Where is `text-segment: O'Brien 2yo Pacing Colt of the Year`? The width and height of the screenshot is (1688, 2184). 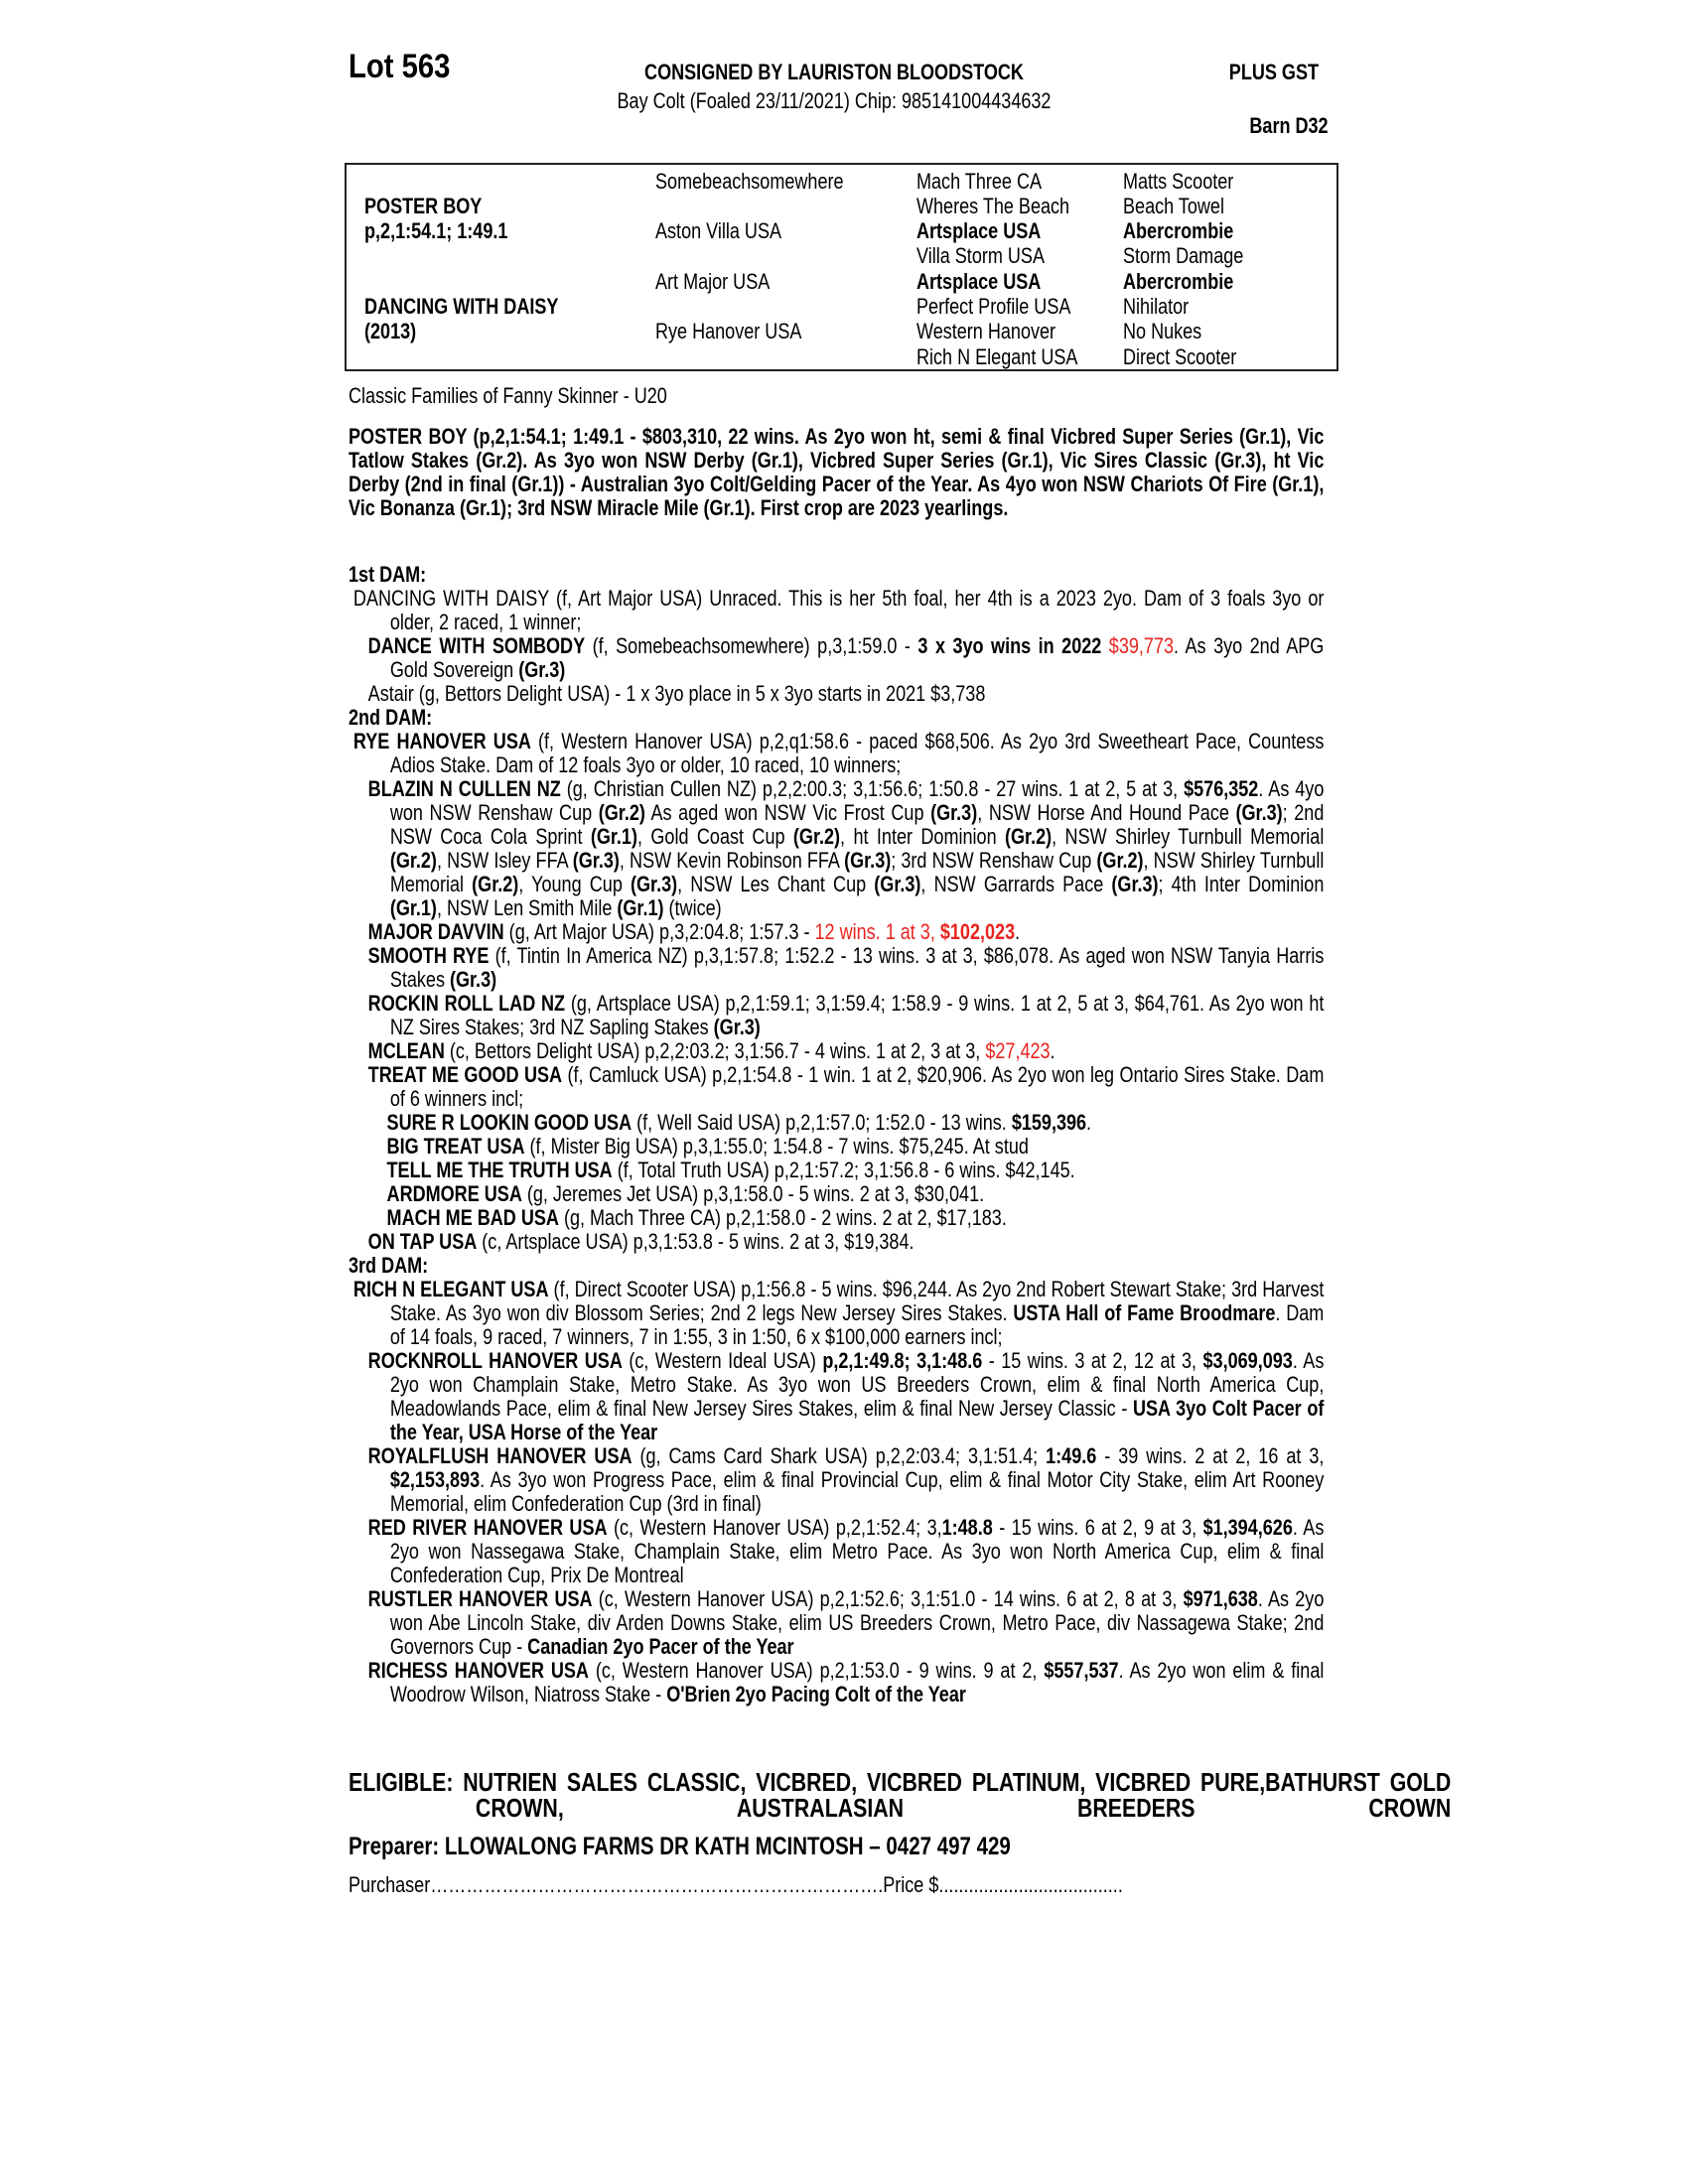 text-segment: O'Brien 2yo Pacing Colt of the Year is located at coordinates (816, 1694).